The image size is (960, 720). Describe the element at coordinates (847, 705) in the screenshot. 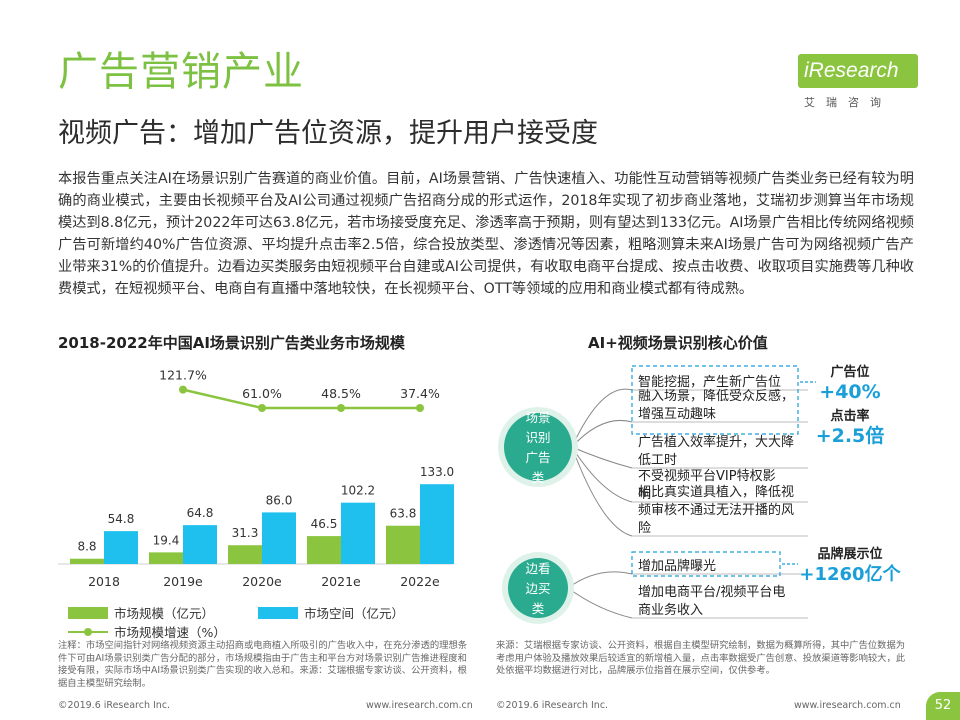

I see `footer-url-right: www.iresearch.com.cn` at that location.